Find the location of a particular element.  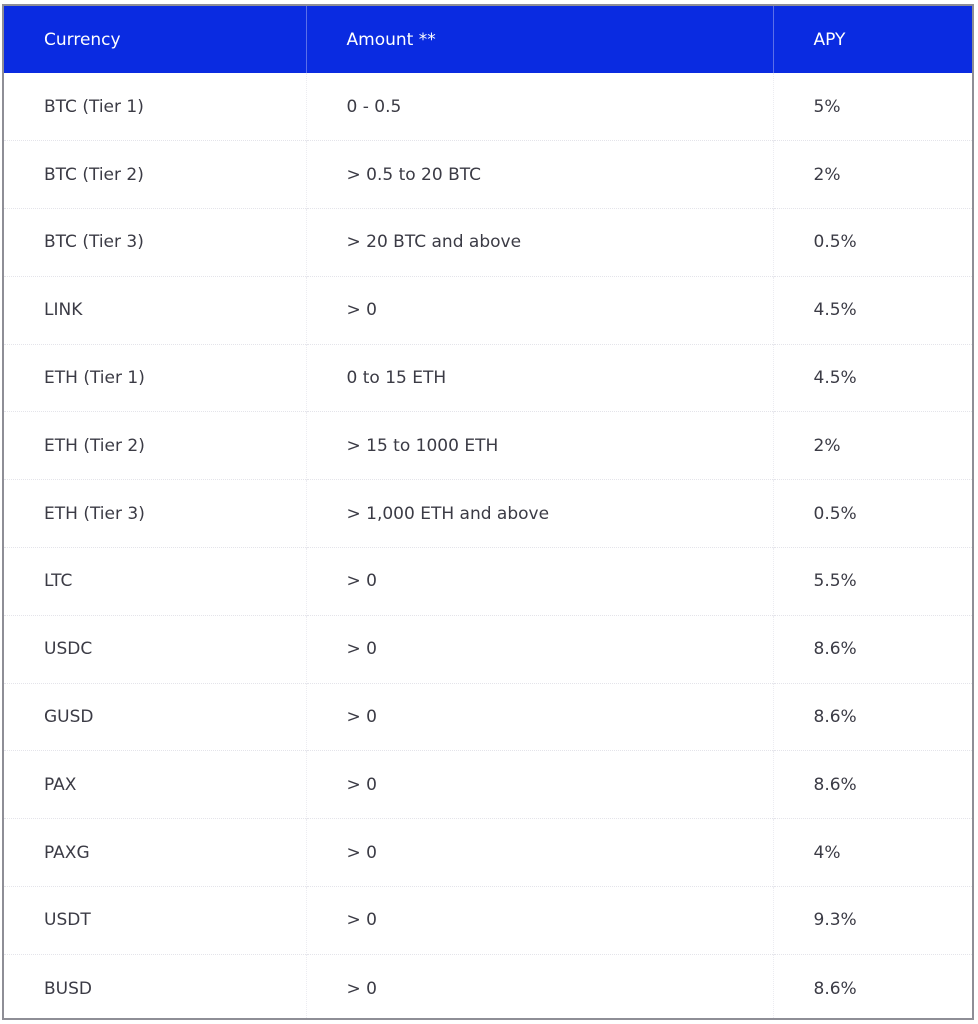

table-row: ETH (Tier 3) > 1,000 ETH and above 0.5% is located at coordinates (488, 513).